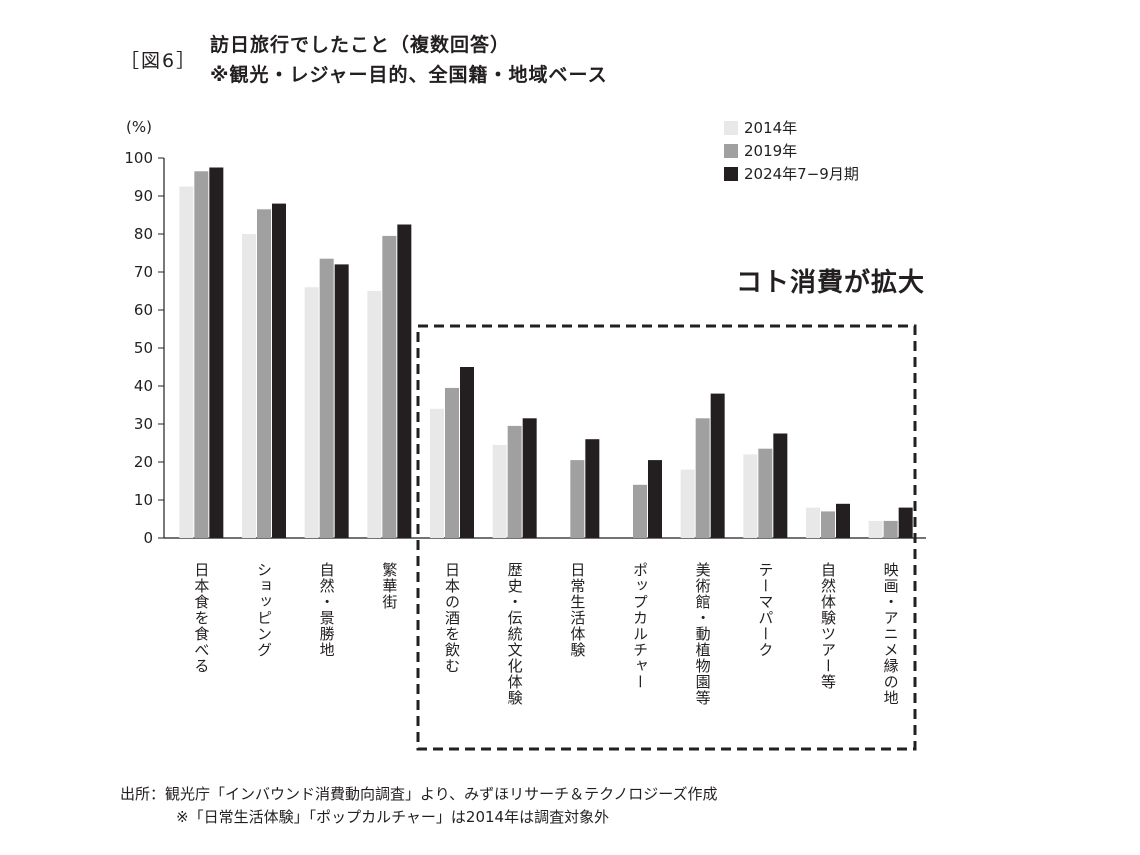  I want to click on x-category-label: ショッピング, so click(264, 610).